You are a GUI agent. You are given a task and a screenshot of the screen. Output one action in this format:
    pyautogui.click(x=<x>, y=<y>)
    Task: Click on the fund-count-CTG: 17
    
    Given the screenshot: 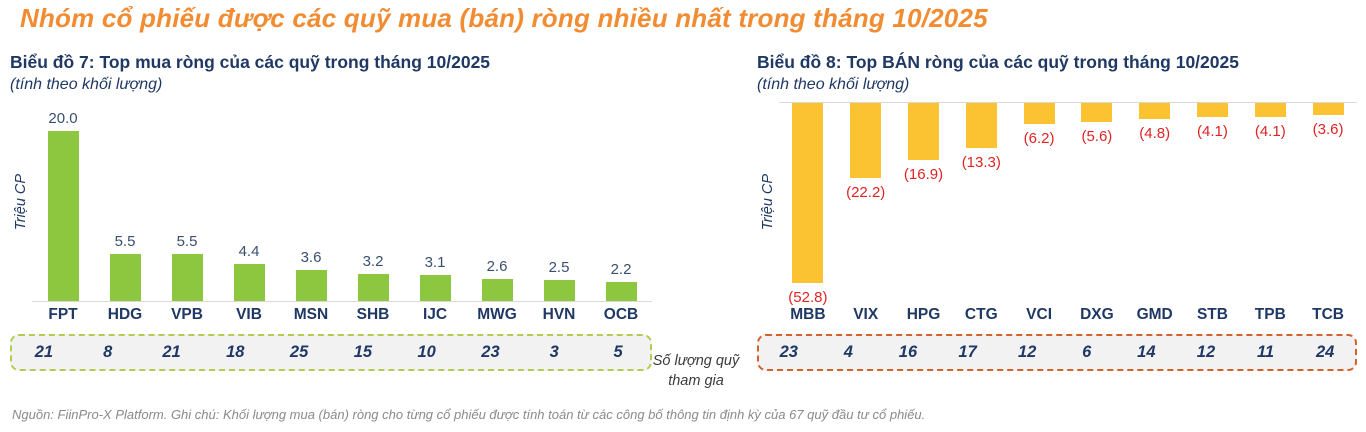 What is the action you would take?
    pyautogui.click(x=967, y=352)
    